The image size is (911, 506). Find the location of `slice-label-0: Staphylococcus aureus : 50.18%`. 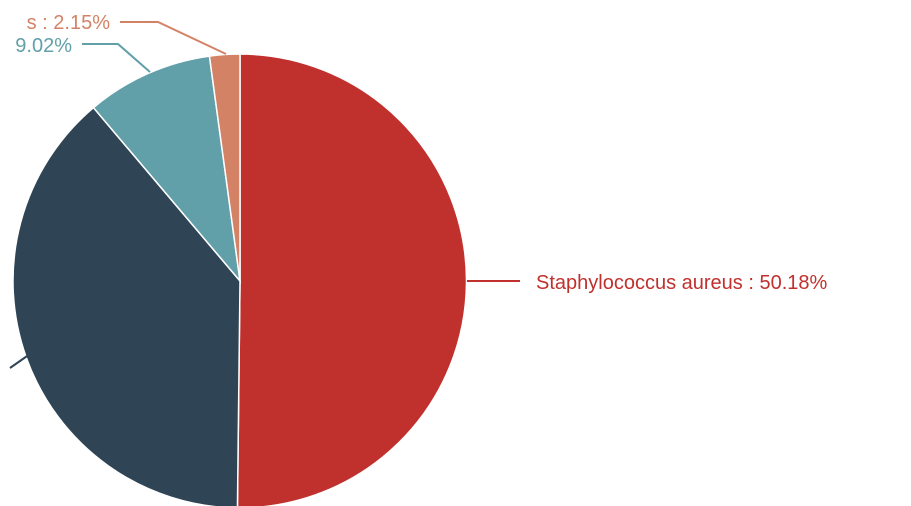

slice-label-0: Staphylococcus aureus : 50.18% is located at coordinates (682, 283).